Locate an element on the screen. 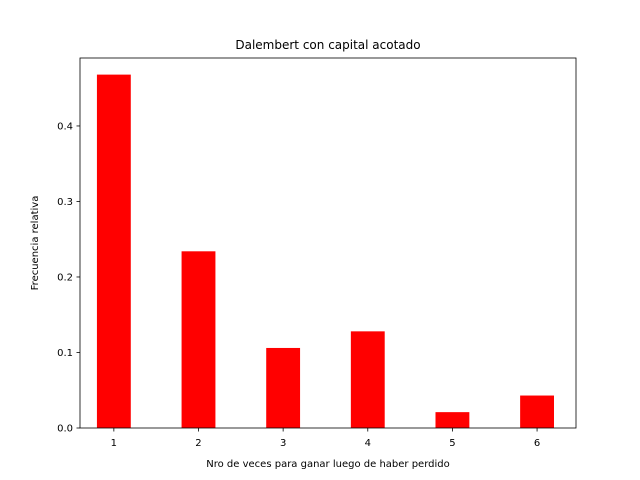  y-tick-label: 0.0 is located at coordinates (65, 429).